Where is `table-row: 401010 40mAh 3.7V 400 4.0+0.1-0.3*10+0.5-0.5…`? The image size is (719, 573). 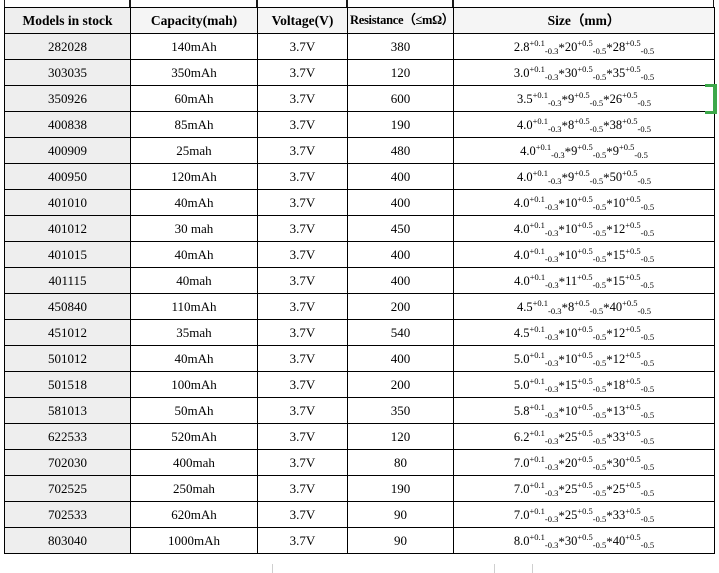 table-row: 401010 40mAh 3.7V 400 4.0+0.1-0.3*10+0.5-0.5… is located at coordinates (359, 202).